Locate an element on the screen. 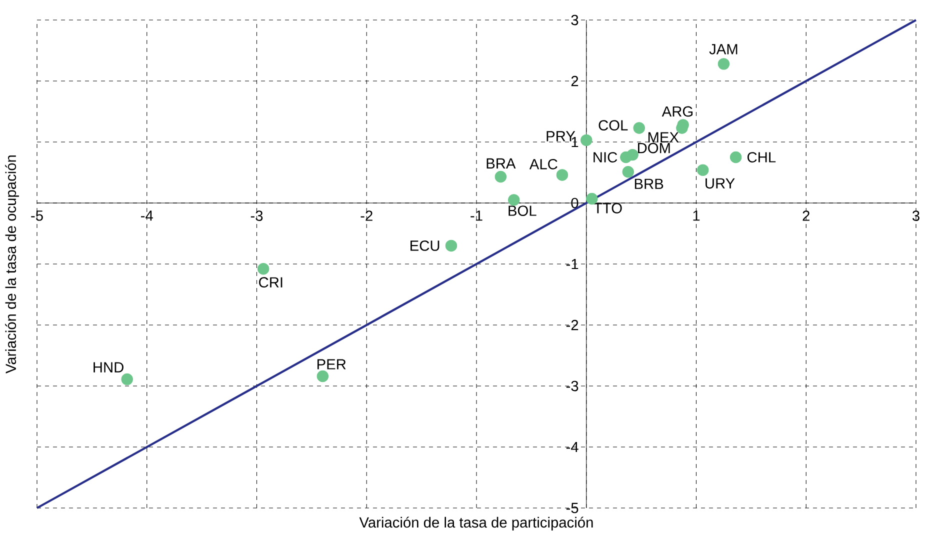 Image resolution: width=932 pixels, height=537 pixels. x-tick-label: -3 is located at coordinates (256, 215).